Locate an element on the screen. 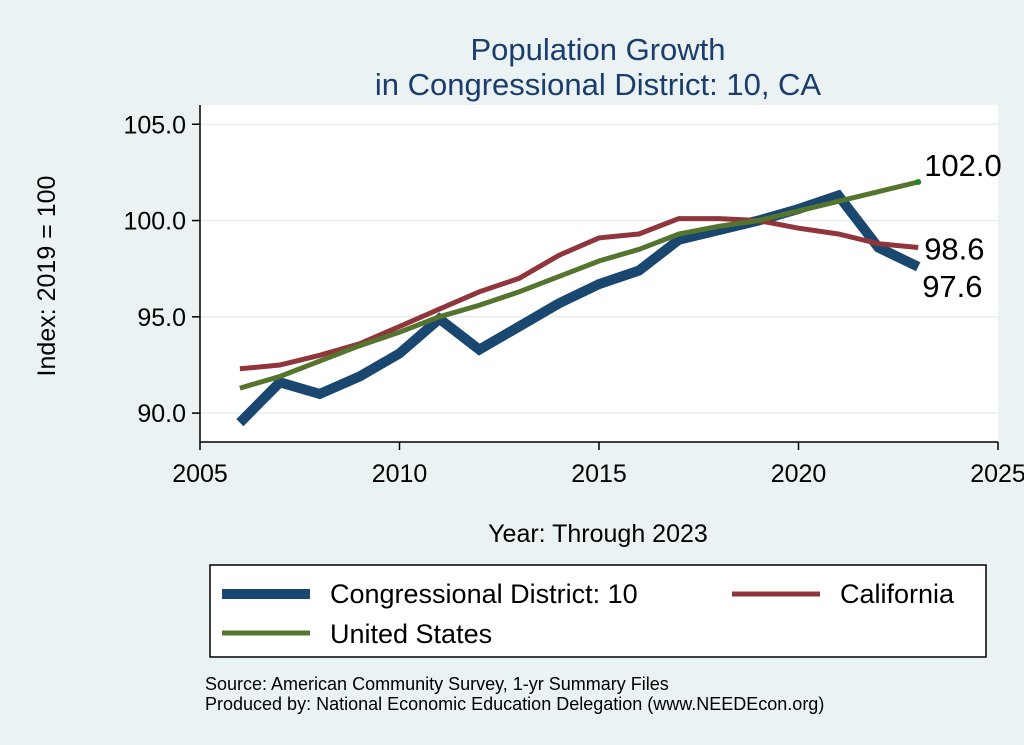 The width and height of the screenshot is (1024, 745). chart-title-line-1: Population Growth is located at coordinates (597, 49).